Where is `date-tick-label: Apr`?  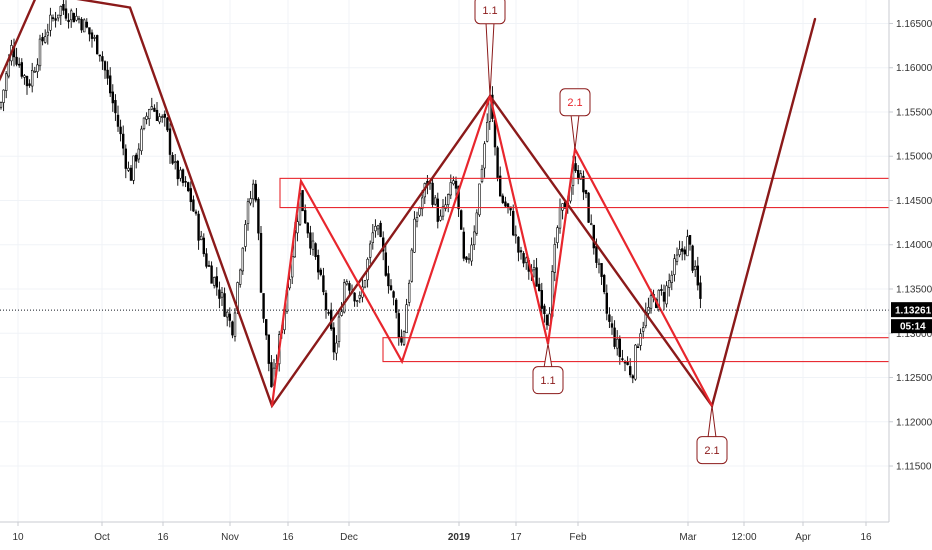
date-tick-label: Apr is located at coordinates (803, 537).